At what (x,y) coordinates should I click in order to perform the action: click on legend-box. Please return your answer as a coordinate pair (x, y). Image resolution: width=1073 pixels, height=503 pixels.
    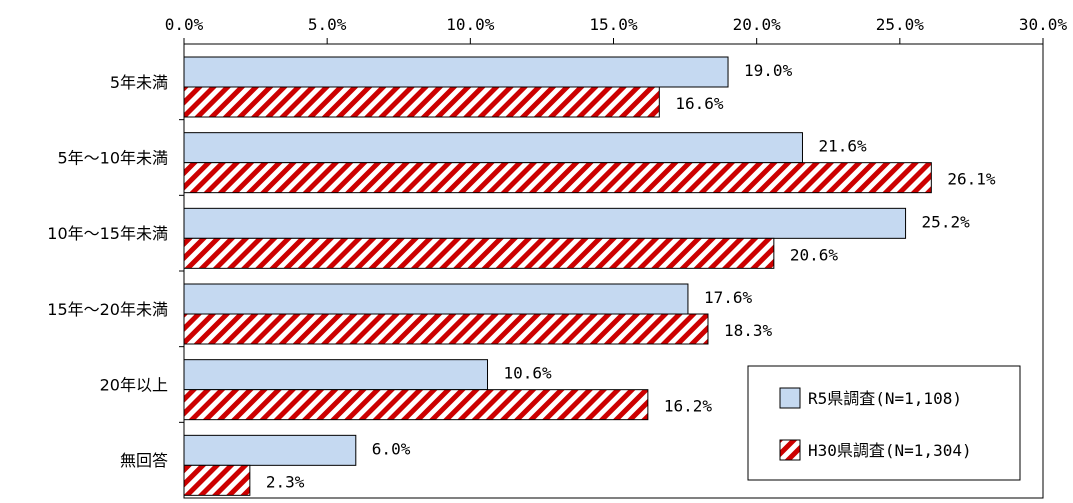
    Looking at the image, I should click on (884, 423).